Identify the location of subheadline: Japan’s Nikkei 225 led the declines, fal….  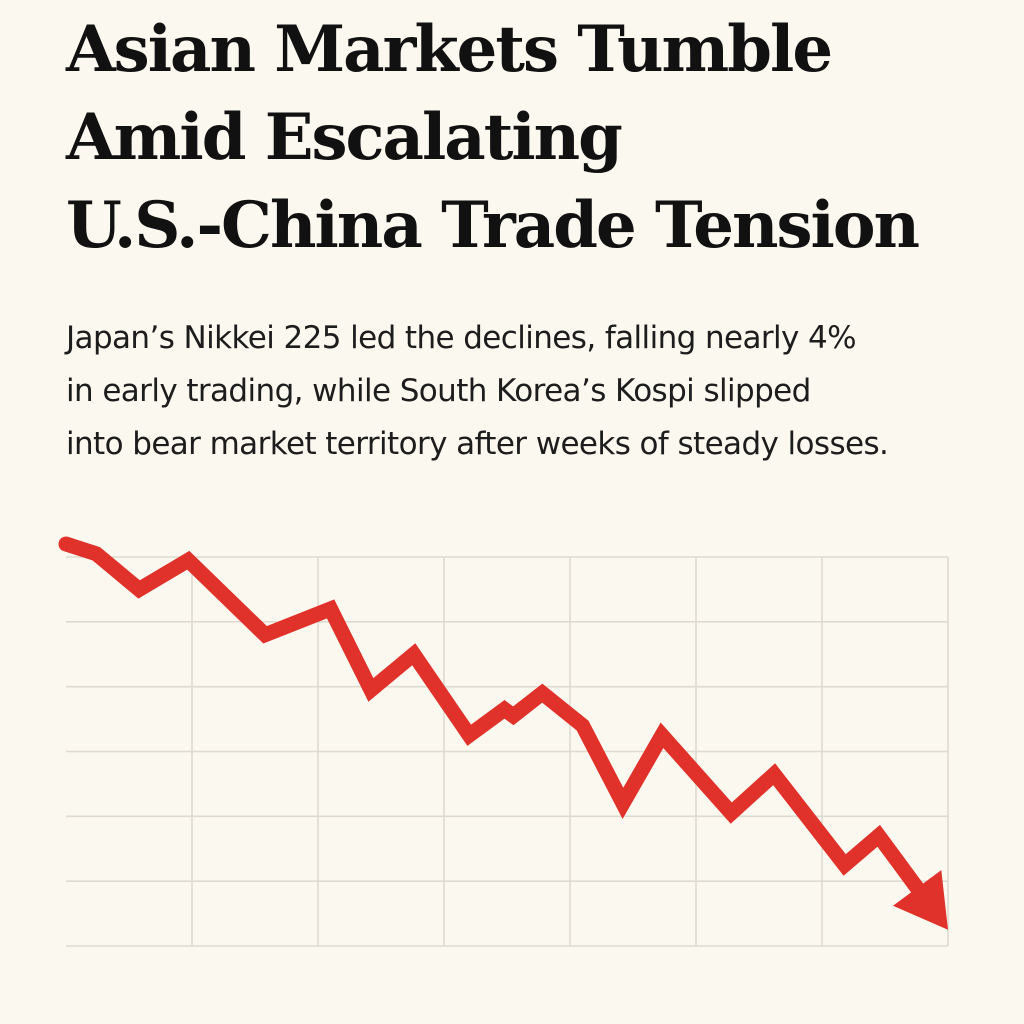
(541, 391).